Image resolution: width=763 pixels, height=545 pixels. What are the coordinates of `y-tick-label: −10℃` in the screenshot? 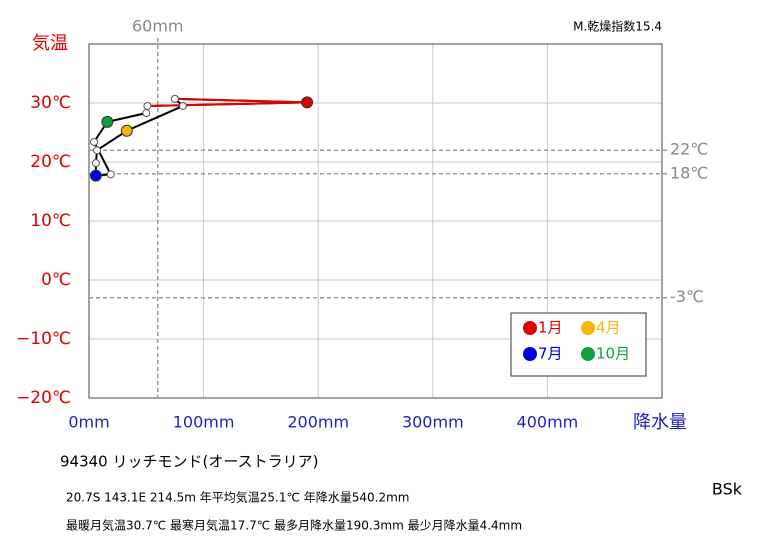 It's located at (43, 339).